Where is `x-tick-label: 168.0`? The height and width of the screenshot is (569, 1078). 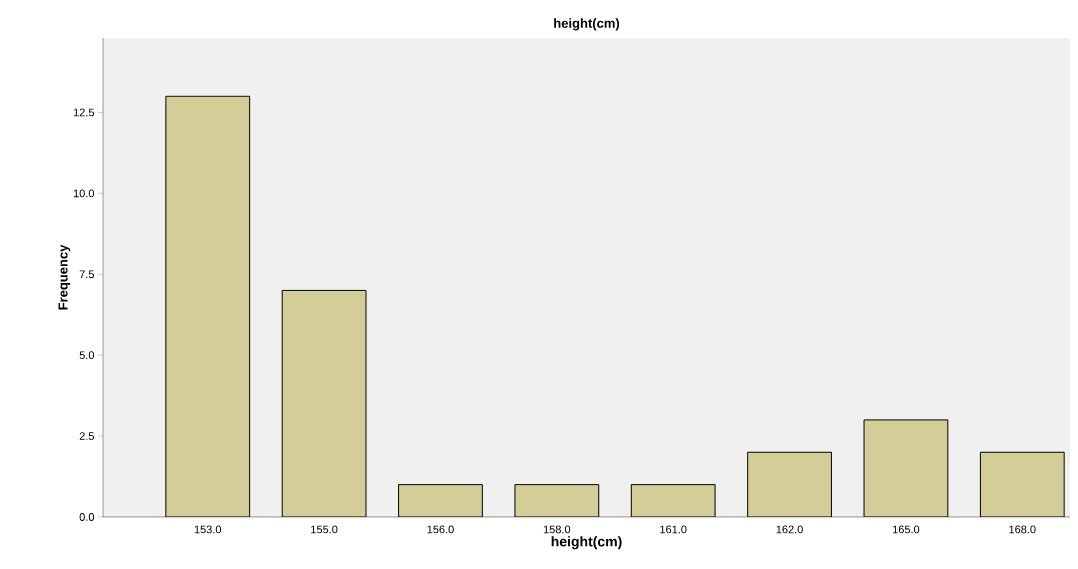 x-tick-label: 168.0 is located at coordinates (1022, 529).